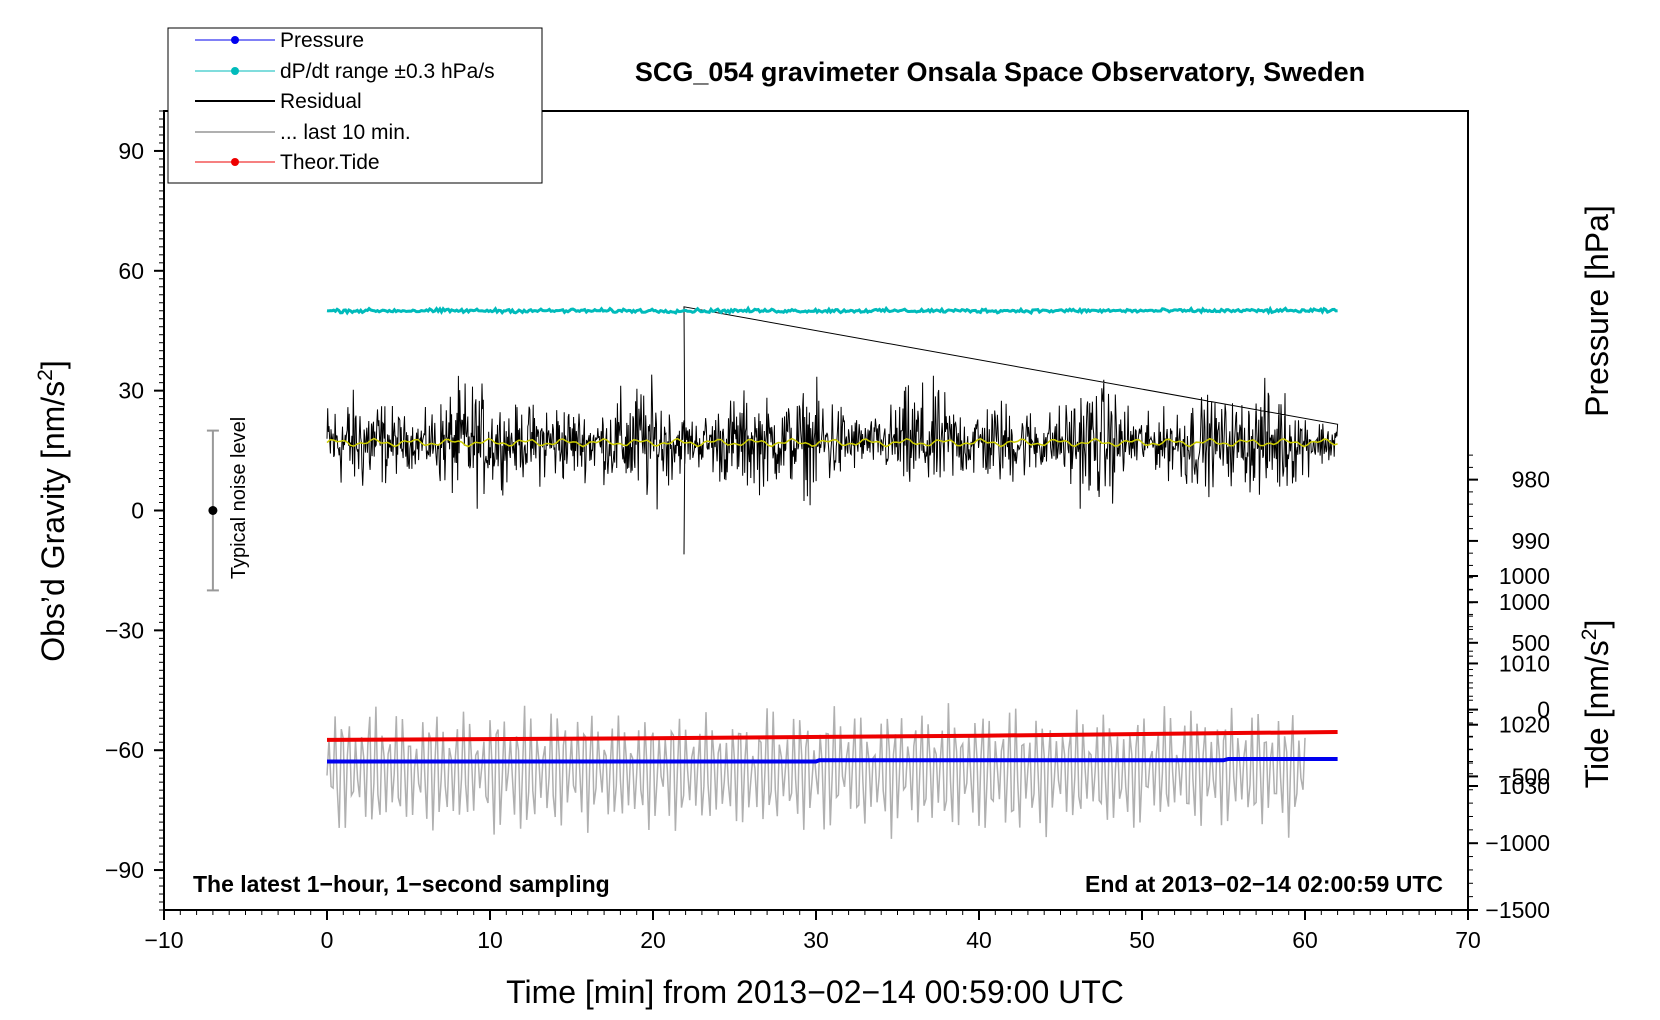 This screenshot has height=1020, width=1660. I want to click on x-tick-label-7: 60, so click(1305, 940).